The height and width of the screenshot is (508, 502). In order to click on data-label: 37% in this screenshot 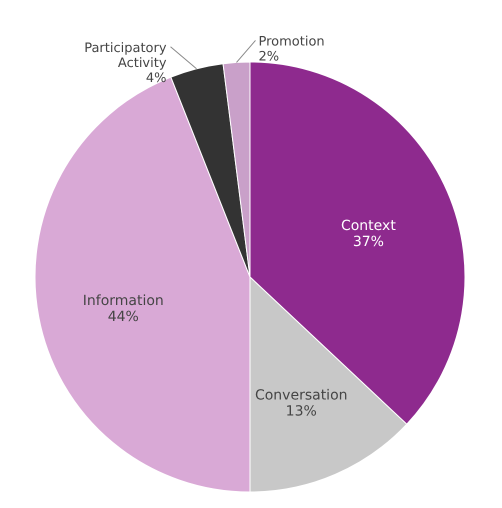, I will do `click(368, 242)`.